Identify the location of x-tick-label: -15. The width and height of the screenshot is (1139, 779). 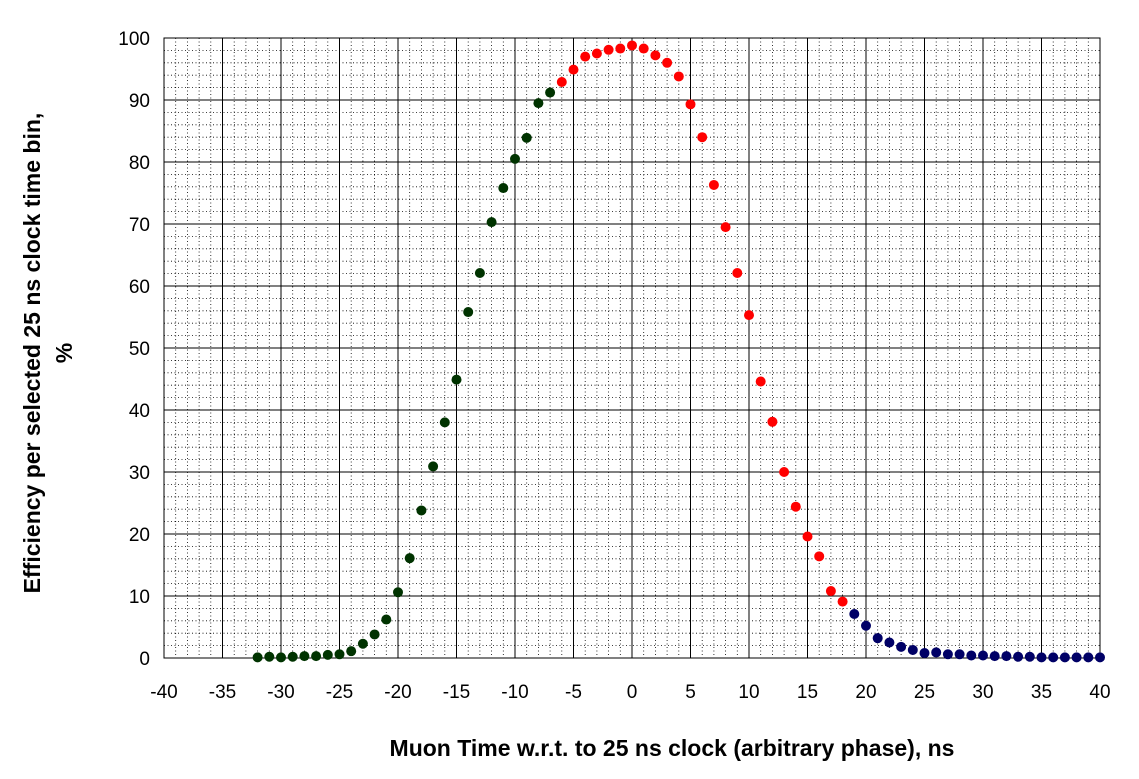
(456, 692).